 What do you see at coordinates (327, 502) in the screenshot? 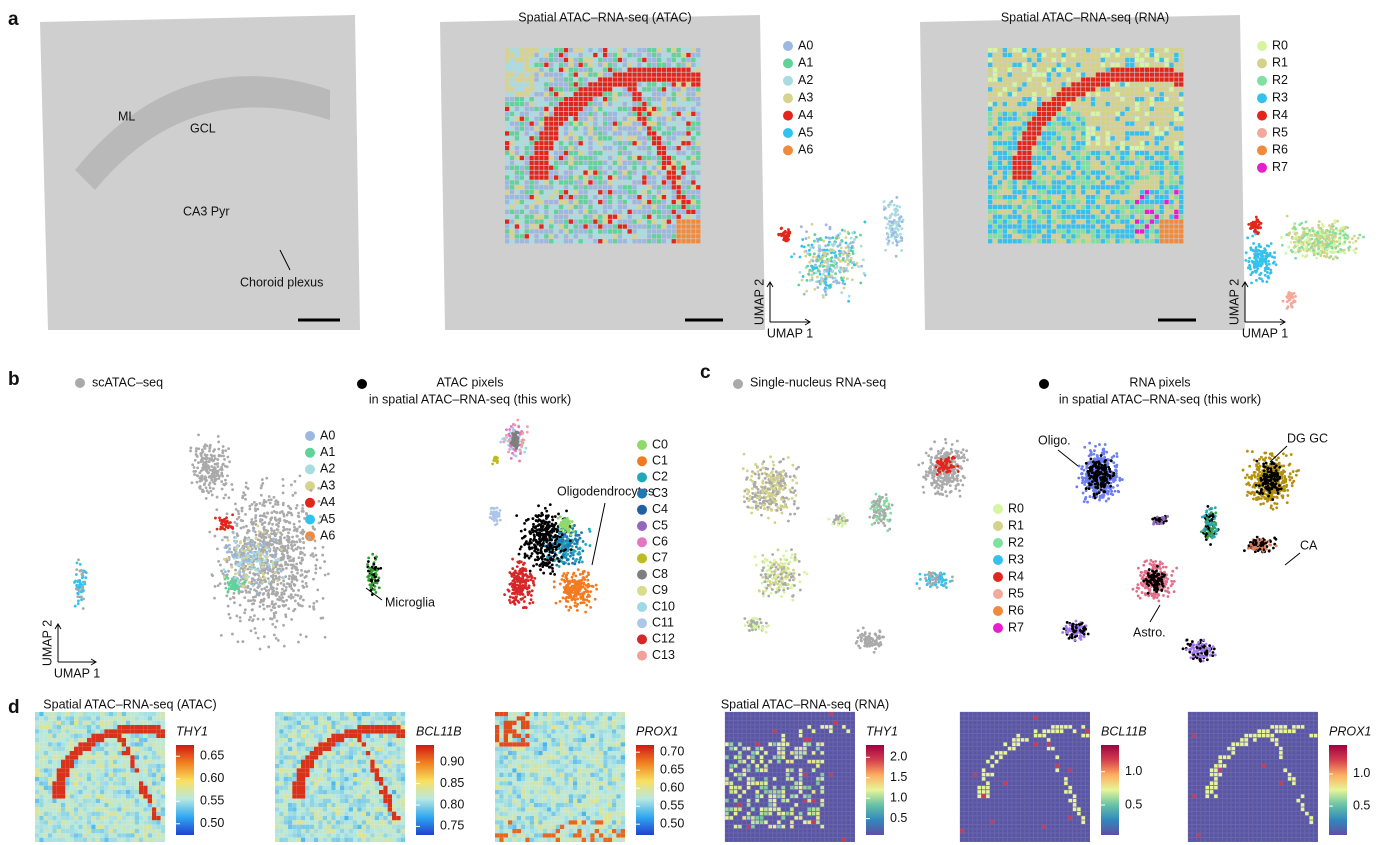
I see `legend-label: A4` at bounding box center [327, 502].